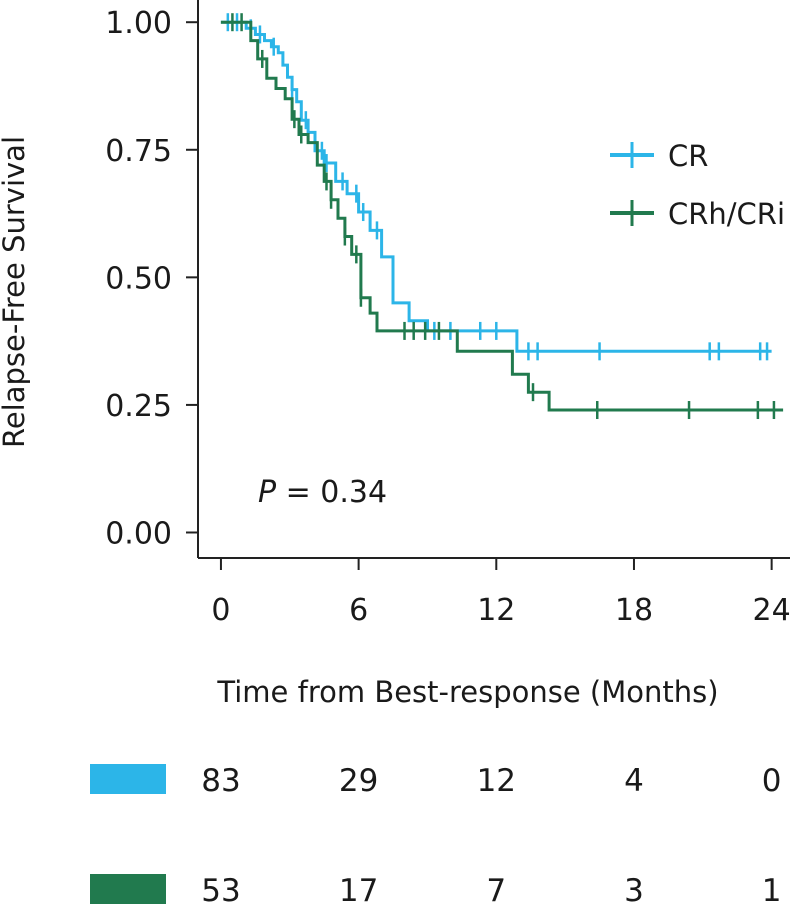 The width and height of the screenshot is (800, 908). Describe the element at coordinates (220, 610) in the screenshot. I see `x-tick-label: 0` at that location.